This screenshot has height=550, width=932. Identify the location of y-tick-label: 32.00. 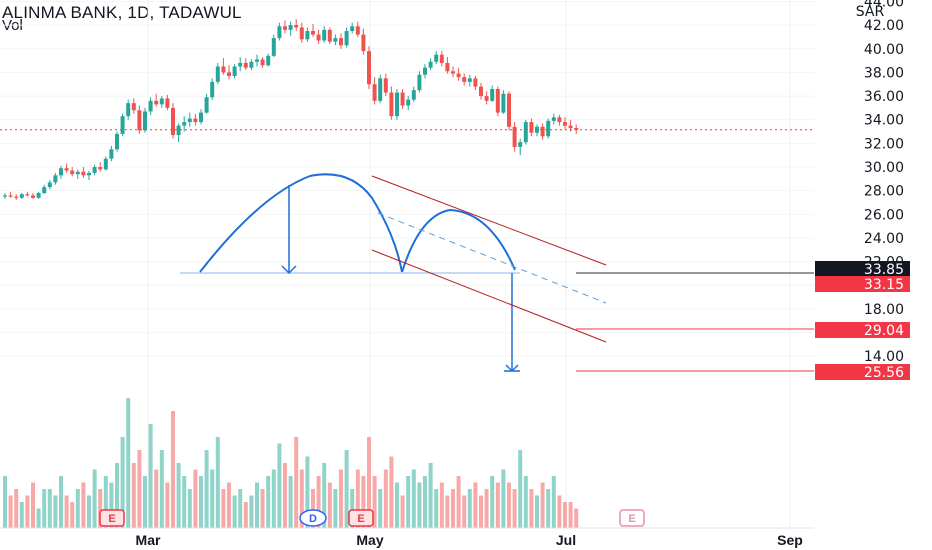
(884, 144).